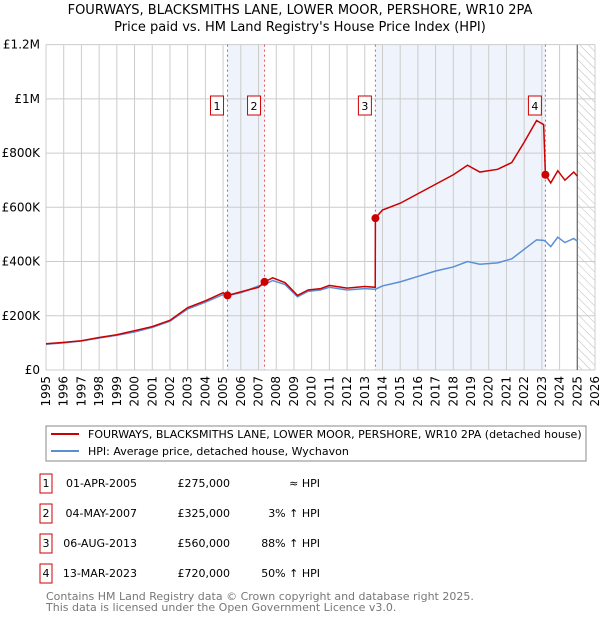 The image size is (600, 620). What do you see at coordinates (241, 391) in the screenshot?
I see `x-tick-label: 2006` at bounding box center [241, 391].